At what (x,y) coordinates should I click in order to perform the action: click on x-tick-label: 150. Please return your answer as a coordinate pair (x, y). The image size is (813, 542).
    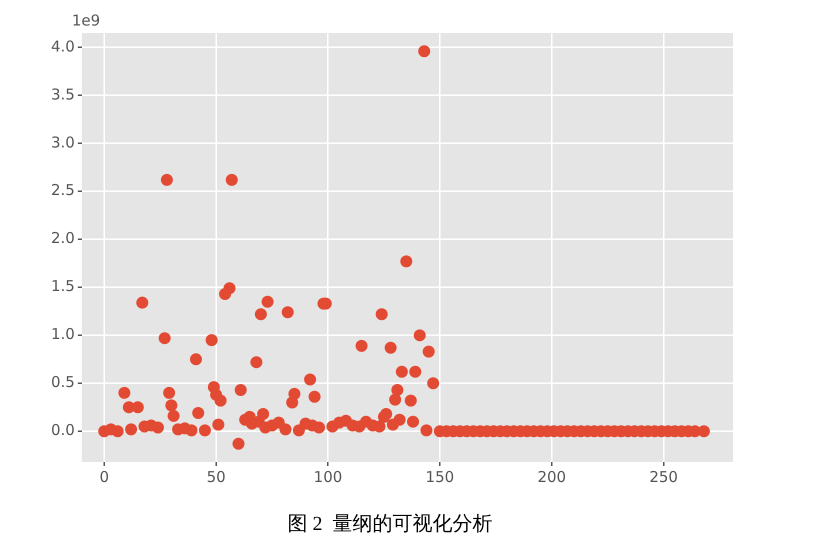
    Looking at the image, I should click on (440, 477).